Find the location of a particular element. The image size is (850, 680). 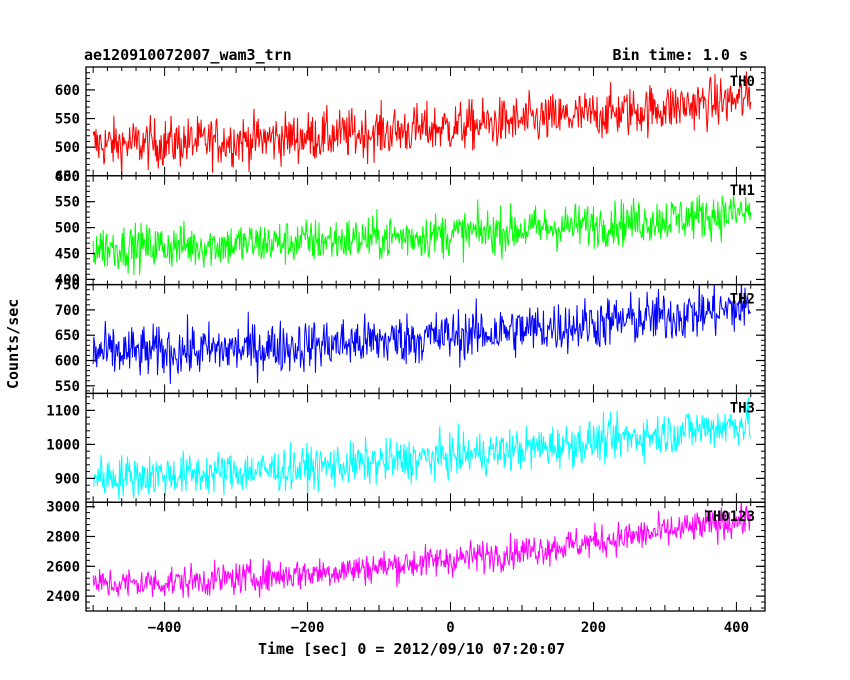

panel-label-th0123: TH0123 is located at coordinates (729, 517).